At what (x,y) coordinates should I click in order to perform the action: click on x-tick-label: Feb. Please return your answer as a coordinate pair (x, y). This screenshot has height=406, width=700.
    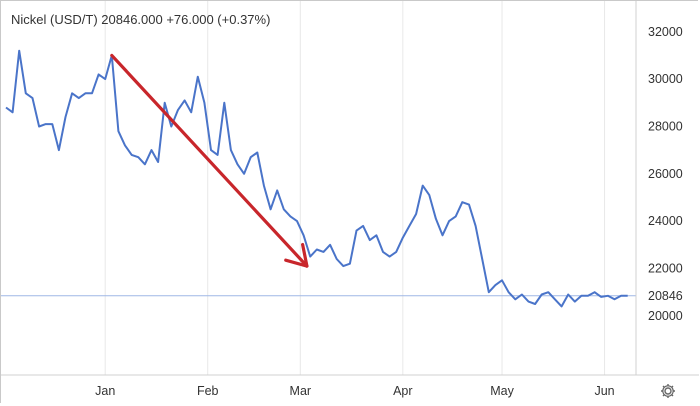
    Looking at the image, I should click on (208, 391).